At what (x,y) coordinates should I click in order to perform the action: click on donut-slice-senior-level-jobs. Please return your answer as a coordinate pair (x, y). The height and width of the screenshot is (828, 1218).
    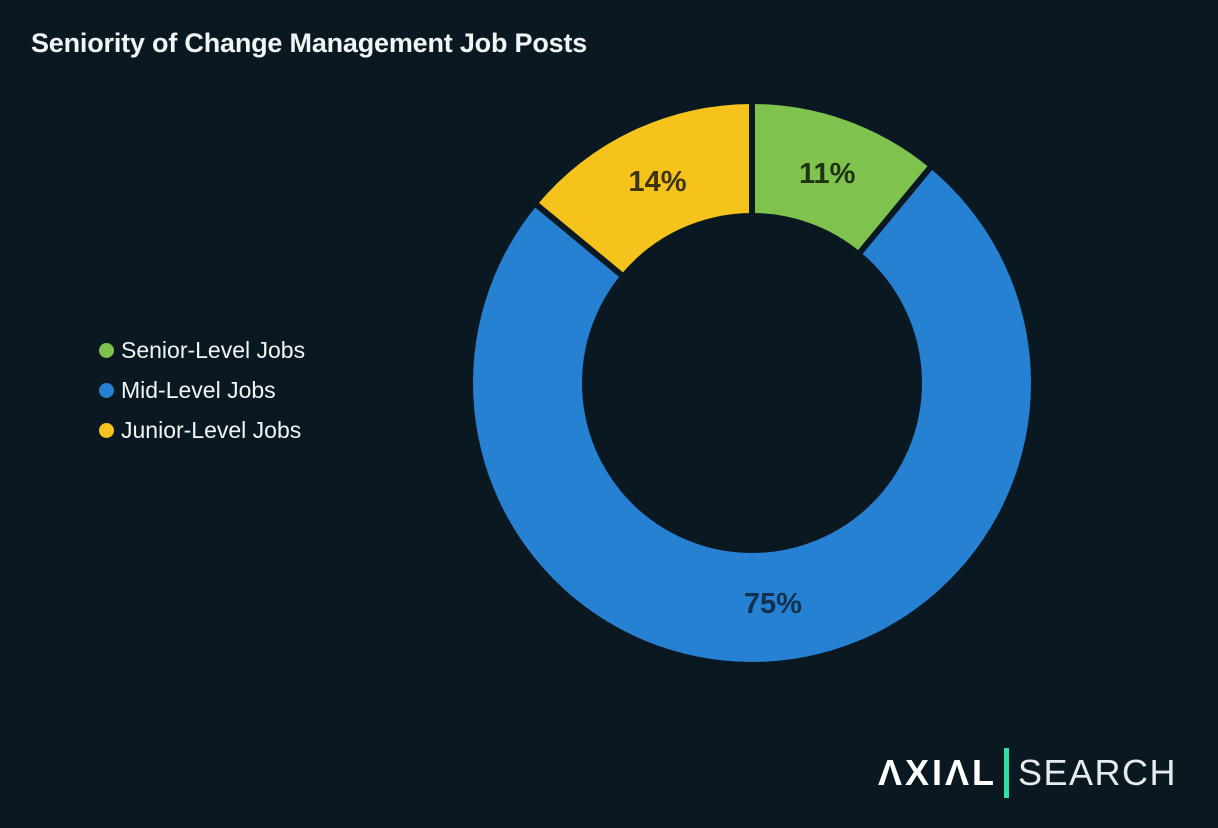
    Looking at the image, I should click on (841, 178).